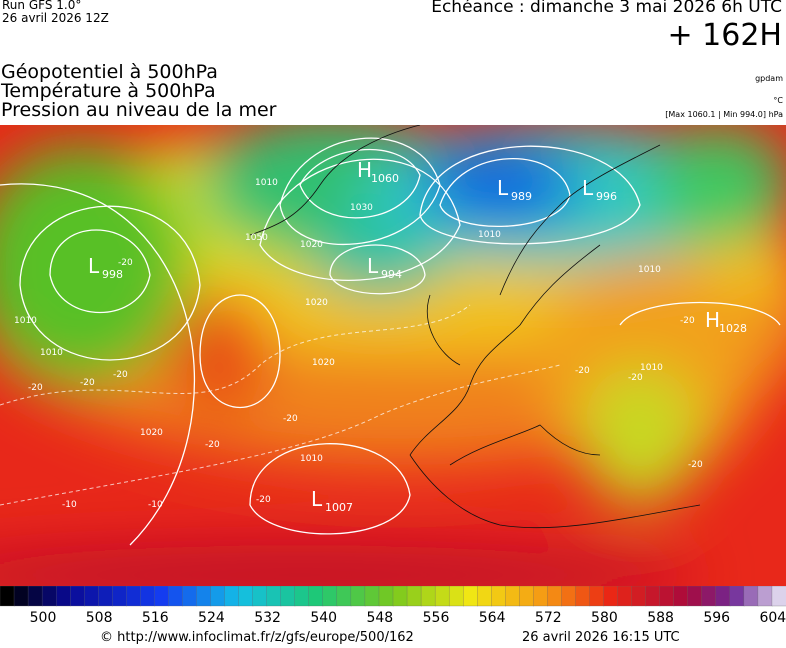 The height and width of the screenshot is (648, 786). Describe the element at coordinates (324, 618) in the screenshot. I see `colorbar-label: 540` at that location.